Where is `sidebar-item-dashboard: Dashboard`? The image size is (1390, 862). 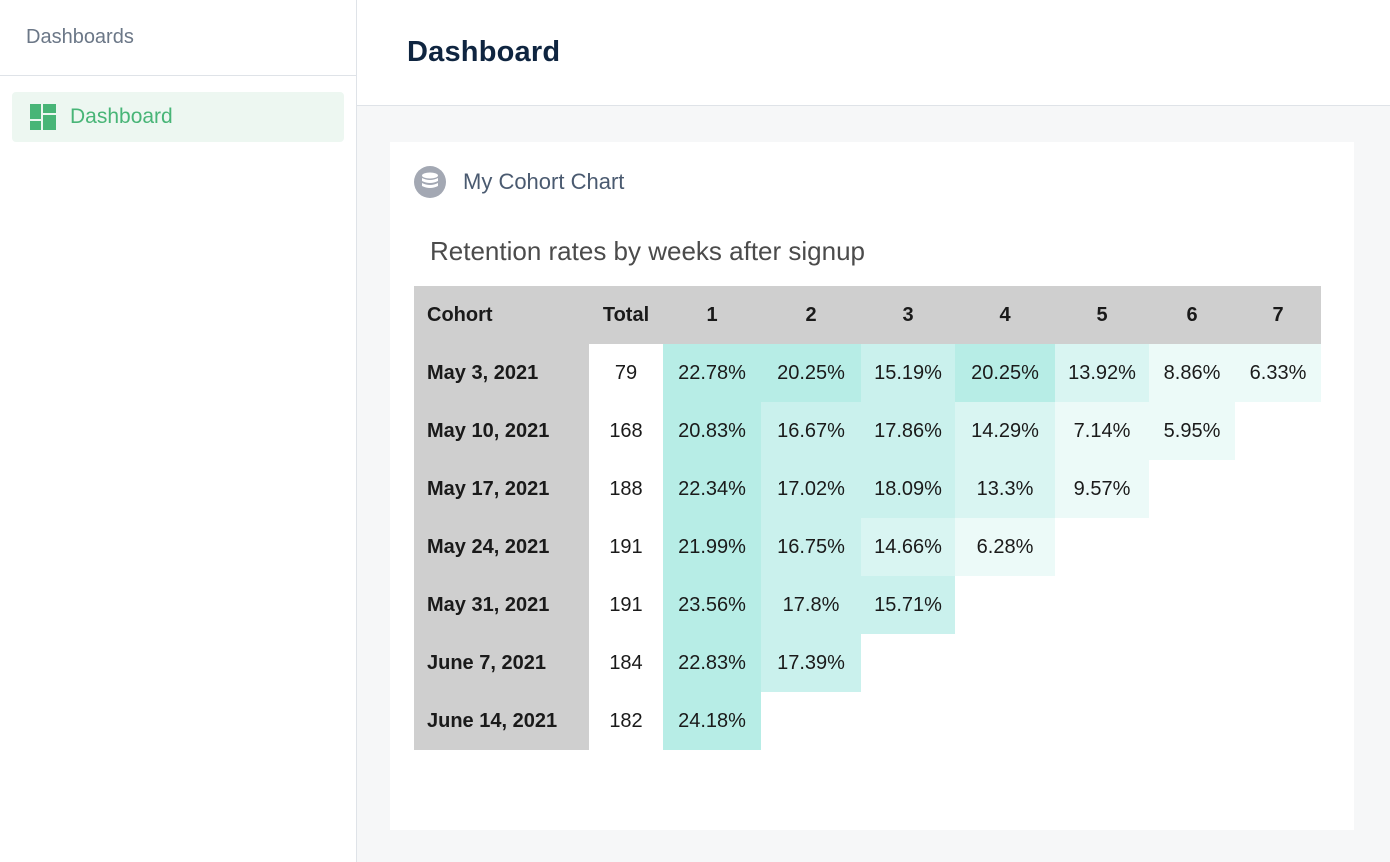 sidebar-item-dashboard: Dashboard is located at coordinates (178, 117).